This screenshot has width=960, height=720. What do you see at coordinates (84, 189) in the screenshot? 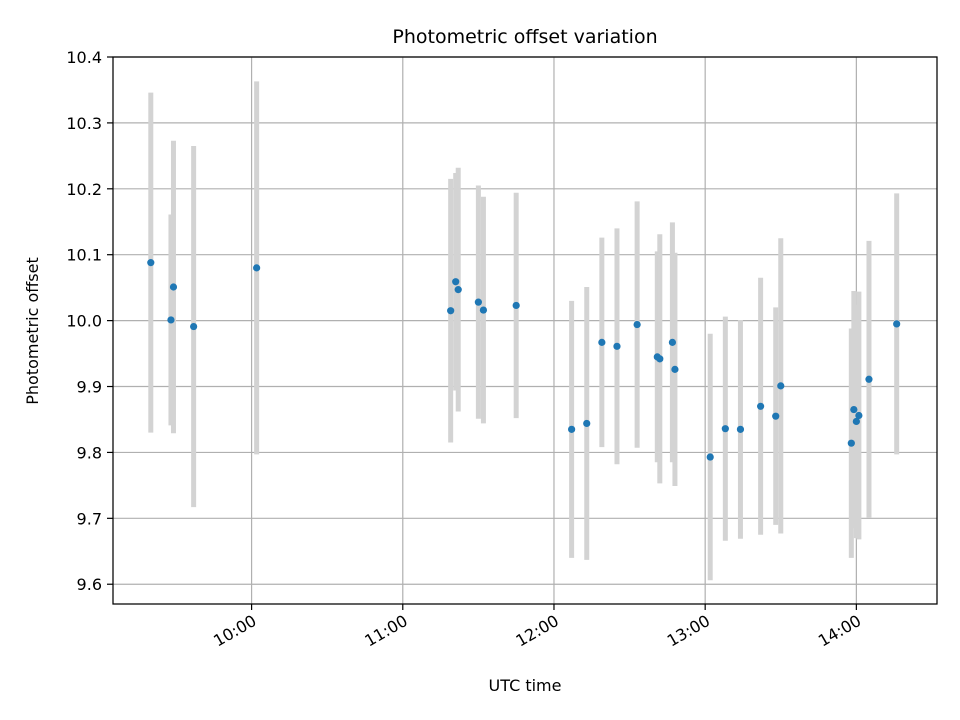
I see `y-tick-label: 10.2` at bounding box center [84, 189].